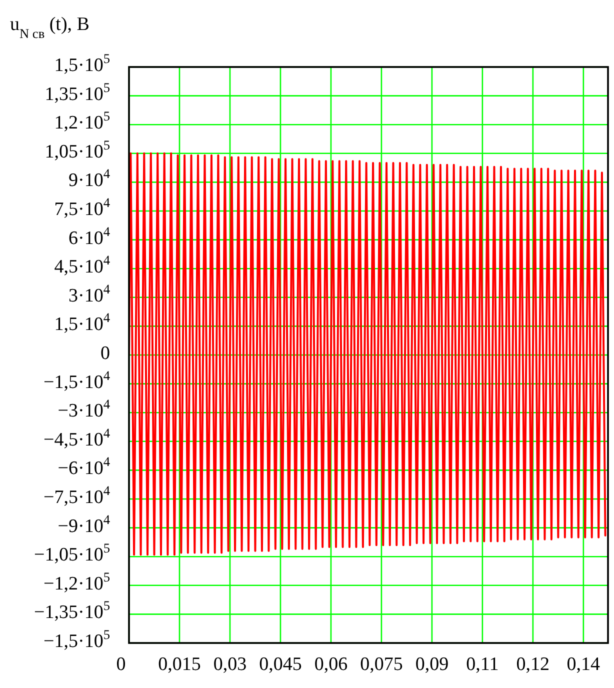 Image resolution: width=614 pixels, height=688 pixels. Describe the element at coordinates (77, 149) in the screenshot. I see `y-tick-label: 1,05·10$^{5}$` at that location.